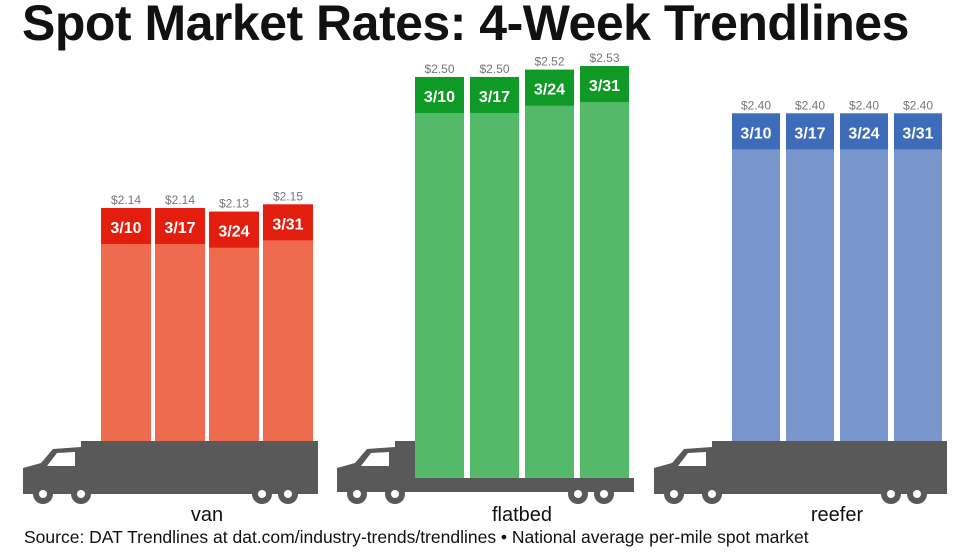 This screenshot has width=980, height=552. What do you see at coordinates (519, 483) in the screenshot?
I see `flatbed-deck` at bounding box center [519, 483].